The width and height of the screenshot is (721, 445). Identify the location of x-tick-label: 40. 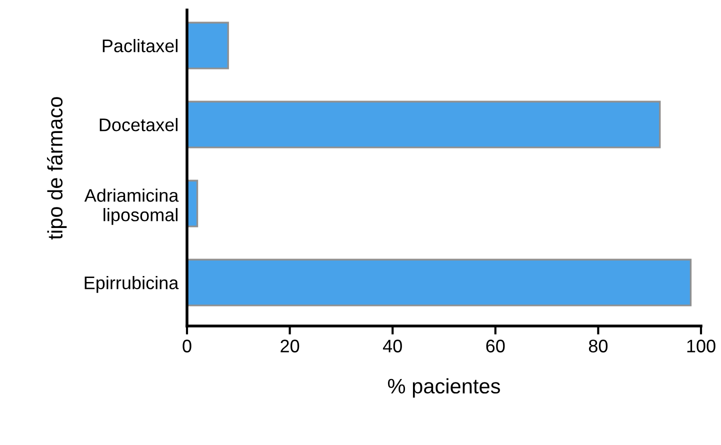
(392, 346).